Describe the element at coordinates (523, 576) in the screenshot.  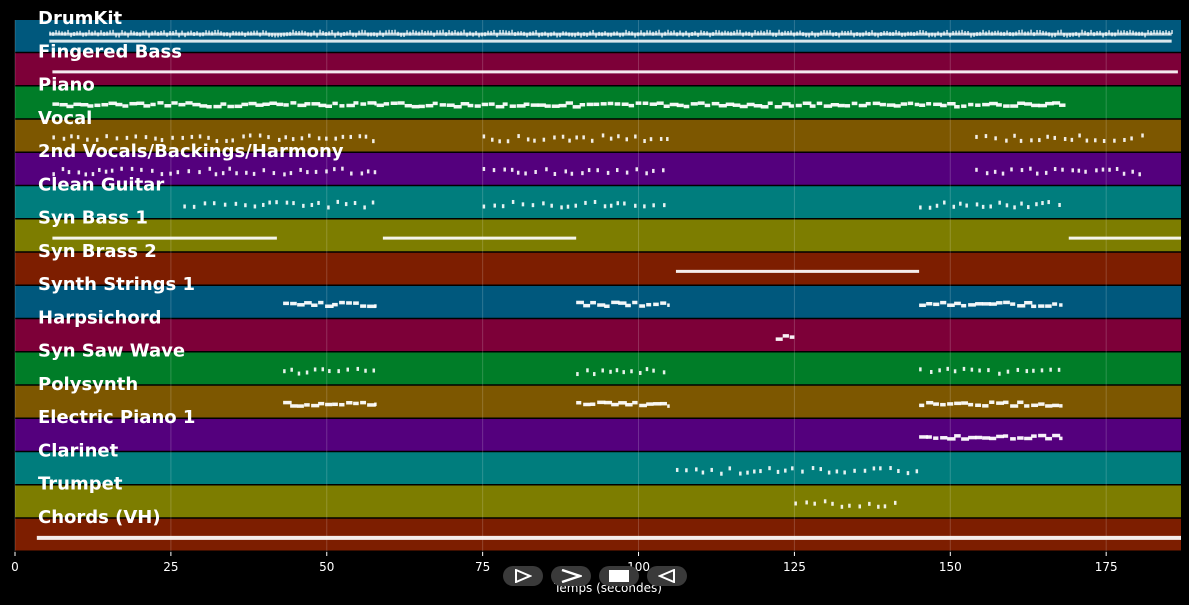
I see `play-button` at that location.